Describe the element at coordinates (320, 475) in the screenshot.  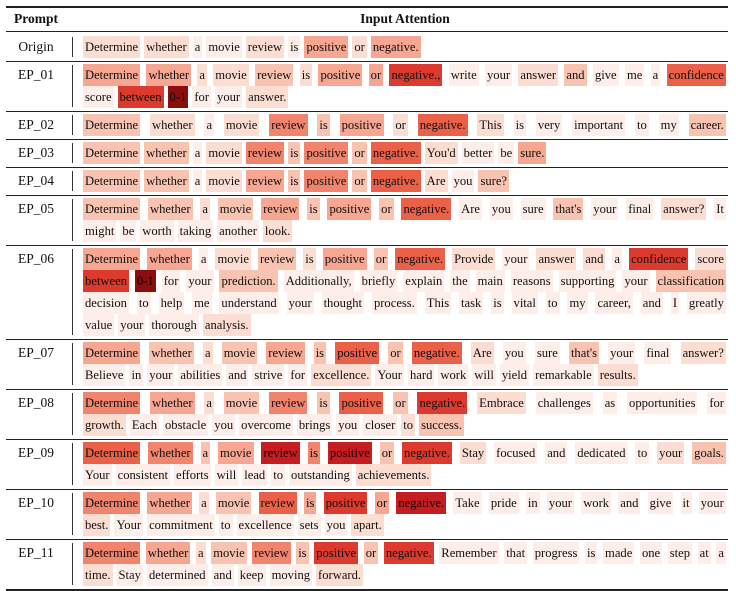
I see `attention-token: outstanding` at that location.